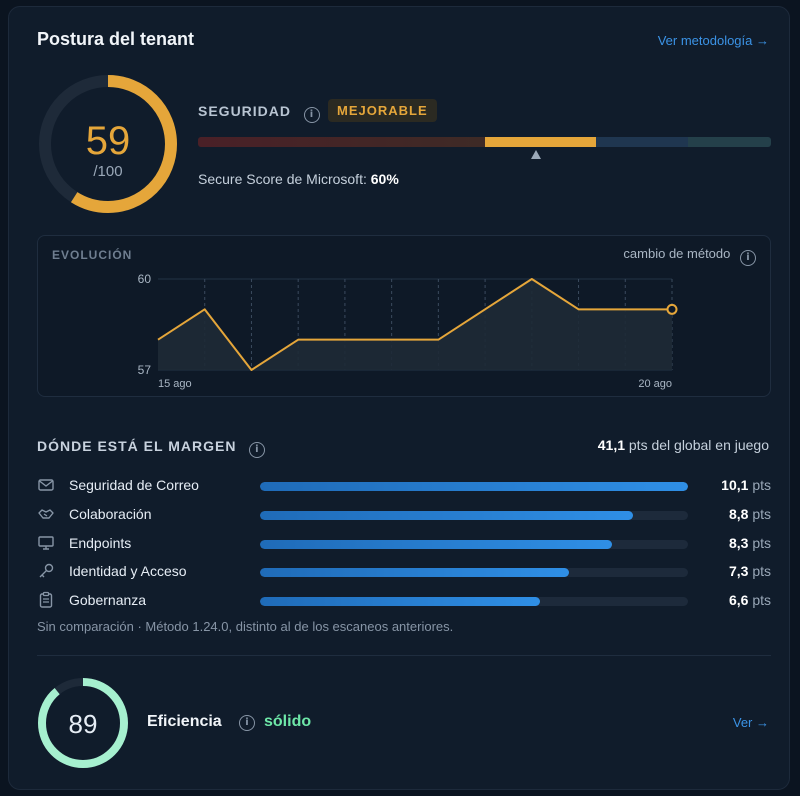 Image resolution: width=800 pixels, height=796 pixels. Describe the element at coordinates (46, 542) in the screenshot. I see `monitor-icon` at that location.